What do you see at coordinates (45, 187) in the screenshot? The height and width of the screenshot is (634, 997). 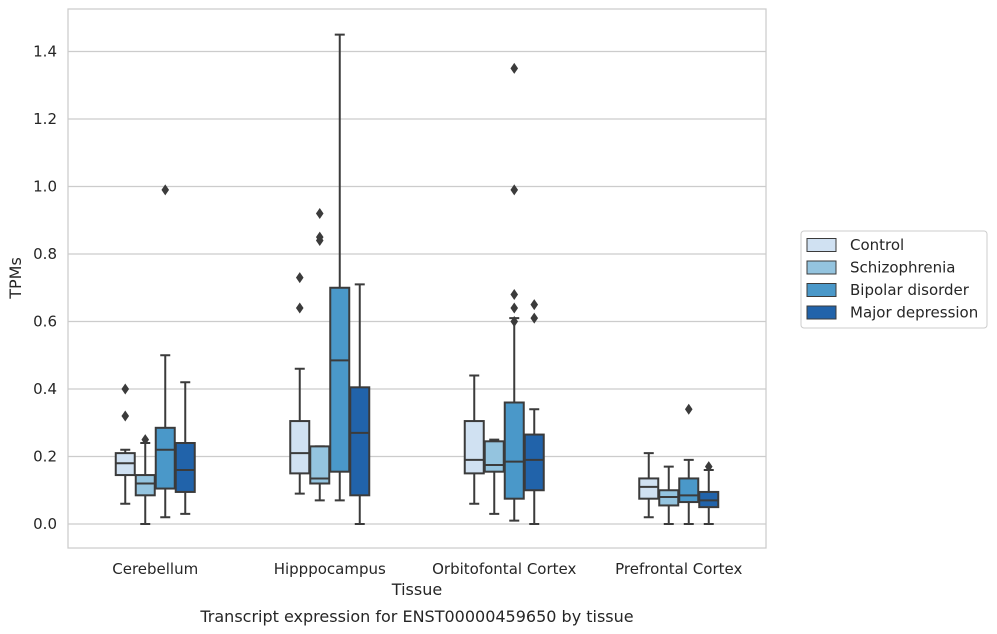 I see `y-tick-label: 1.0` at bounding box center [45, 187].